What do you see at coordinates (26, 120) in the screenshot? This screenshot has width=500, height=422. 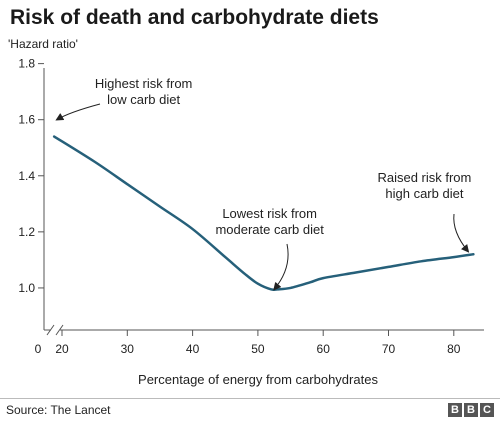 I see `y-tick-label: 1.6` at bounding box center [26, 120].